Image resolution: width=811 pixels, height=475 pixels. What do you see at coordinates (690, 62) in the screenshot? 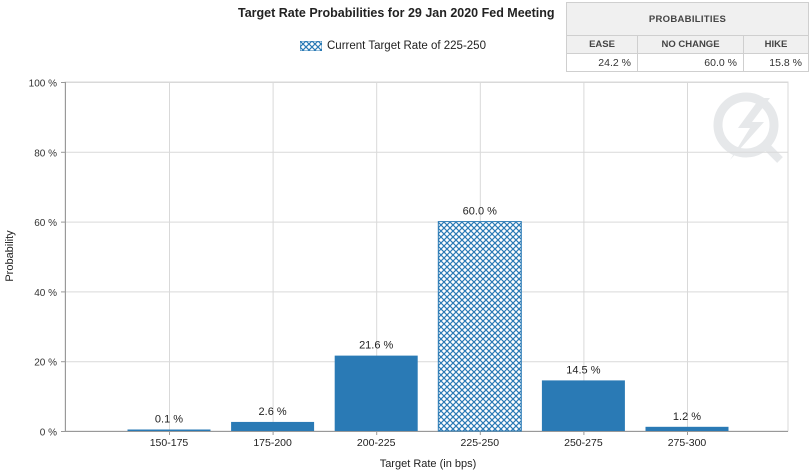
I see `no-change-value: 60.0 %` at bounding box center [690, 62].